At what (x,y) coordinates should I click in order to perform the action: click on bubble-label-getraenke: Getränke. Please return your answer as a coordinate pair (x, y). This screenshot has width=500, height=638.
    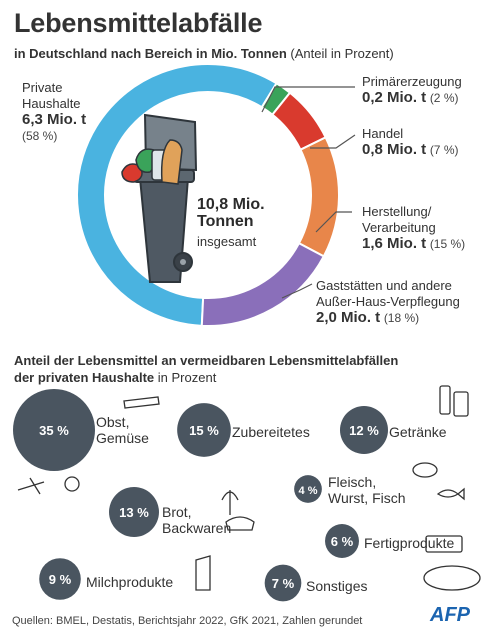
    Looking at the image, I should click on (418, 432).